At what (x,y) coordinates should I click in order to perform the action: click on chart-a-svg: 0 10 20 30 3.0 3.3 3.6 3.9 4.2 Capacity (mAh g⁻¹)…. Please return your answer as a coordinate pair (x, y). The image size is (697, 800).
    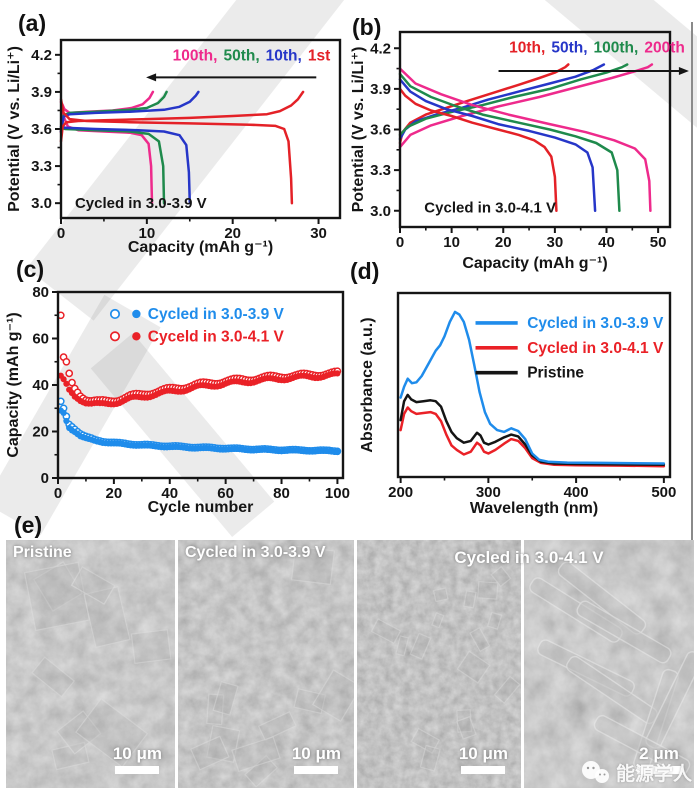
    Looking at the image, I should click on (174, 147).